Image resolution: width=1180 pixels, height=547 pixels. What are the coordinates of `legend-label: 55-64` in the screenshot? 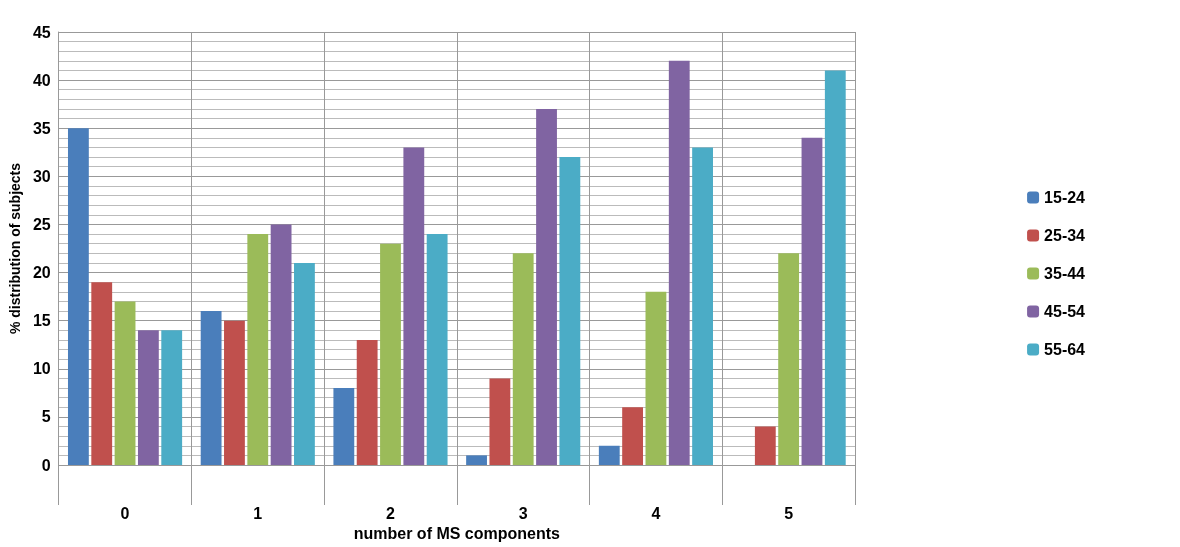 It's located at (1065, 349).